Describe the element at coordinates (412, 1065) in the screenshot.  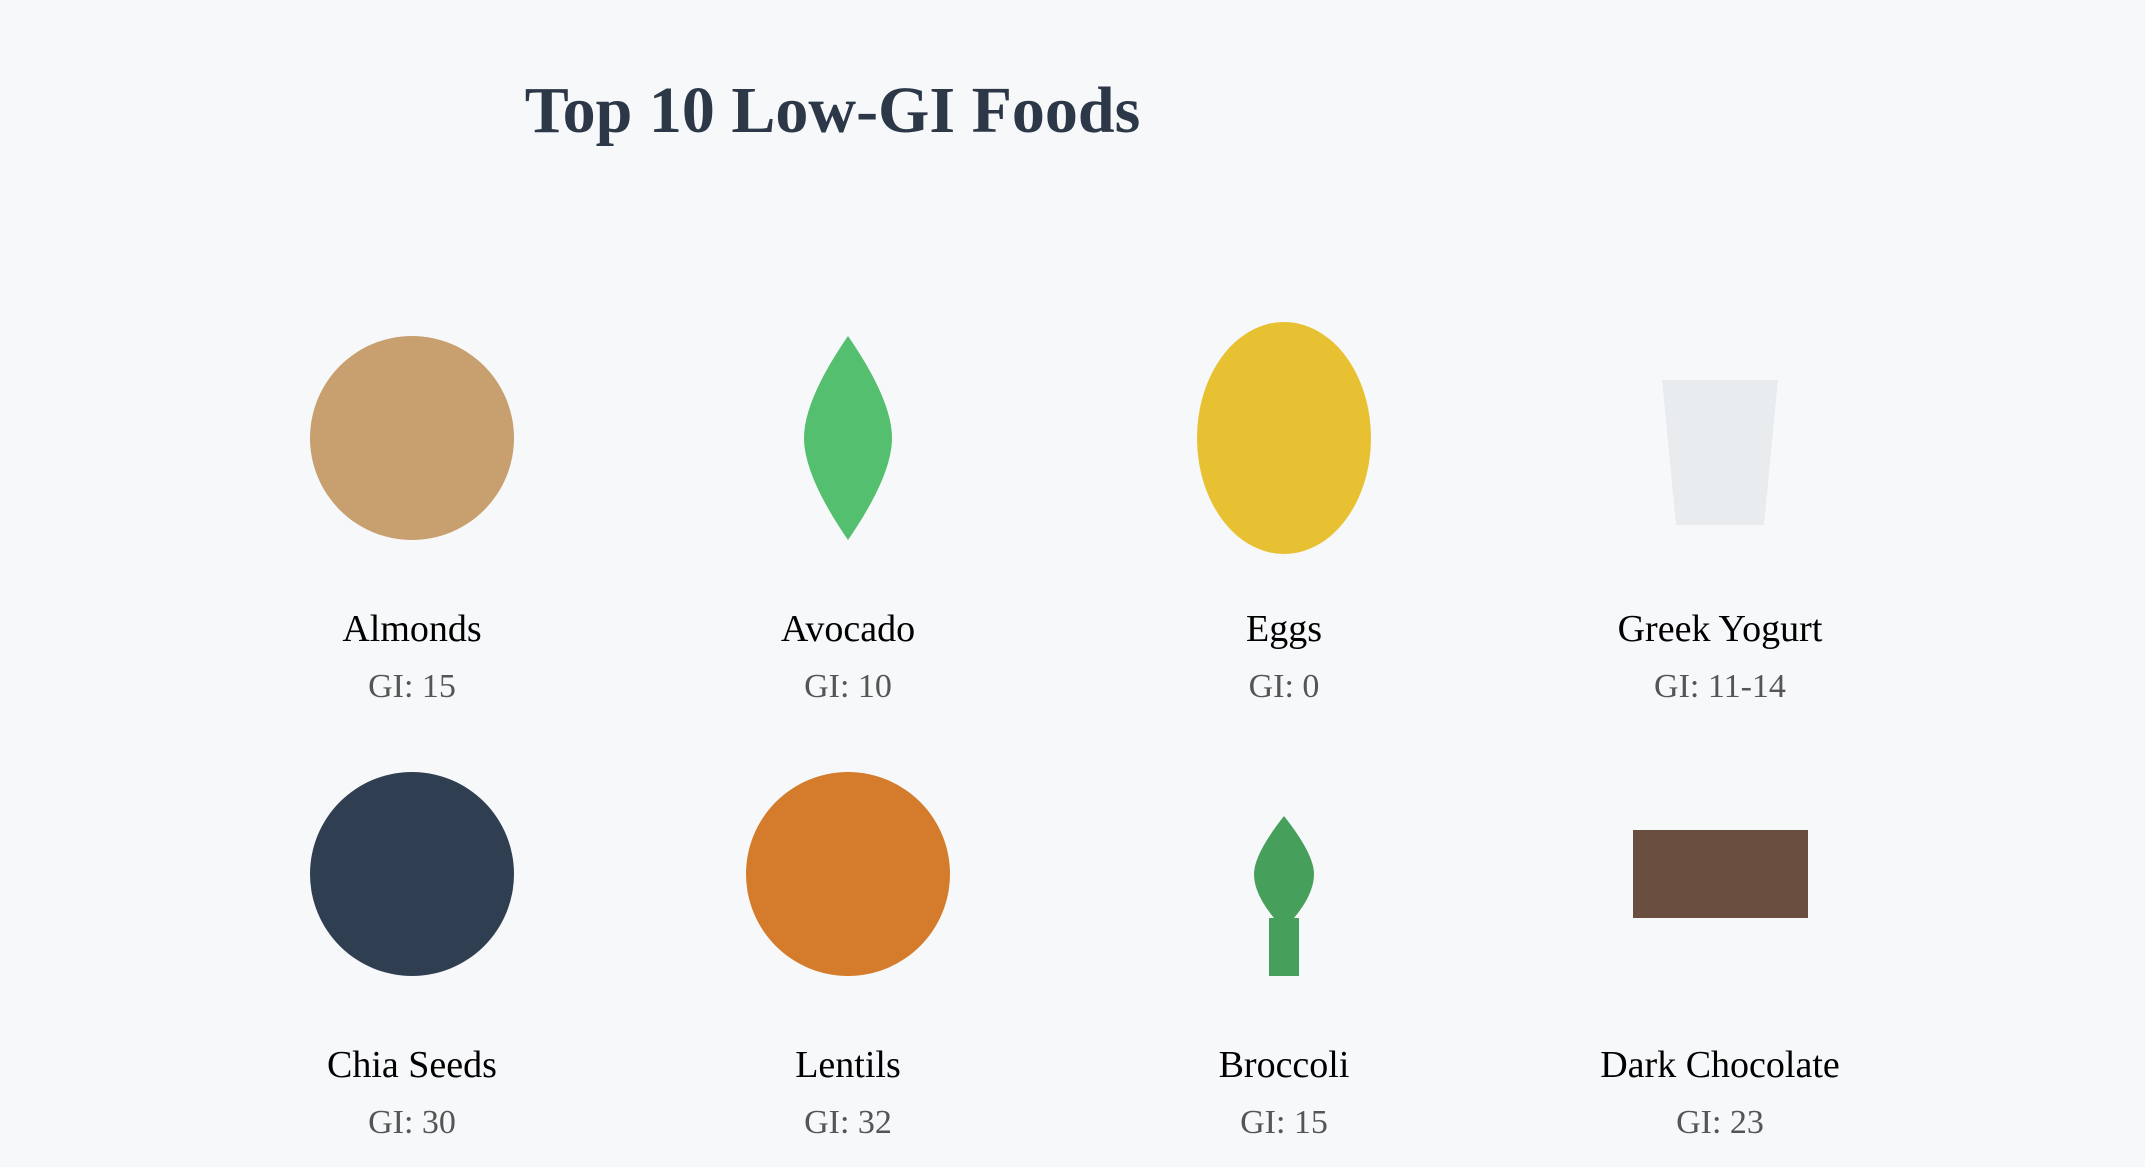
I see `food-name: Chia Seeds` at that location.